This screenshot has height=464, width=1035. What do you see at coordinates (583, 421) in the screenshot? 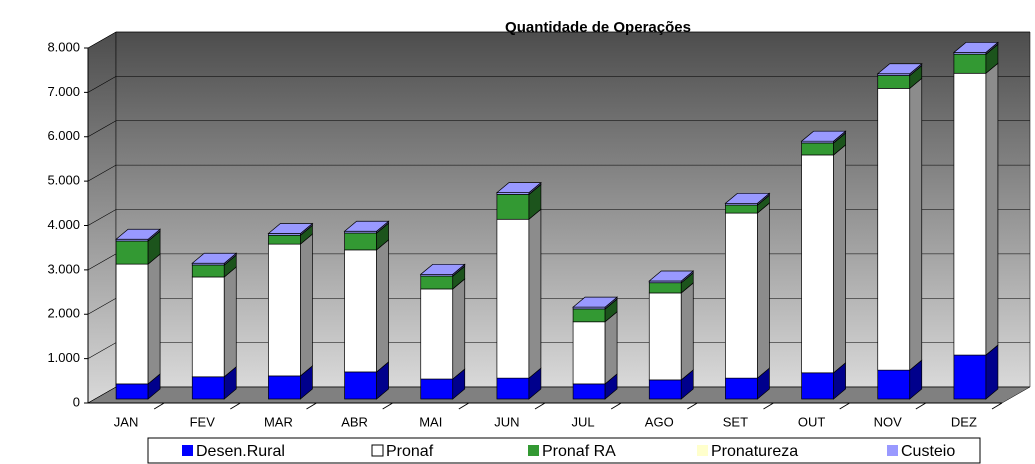
I see `x-tick-label: JUL` at bounding box center [583, 421].